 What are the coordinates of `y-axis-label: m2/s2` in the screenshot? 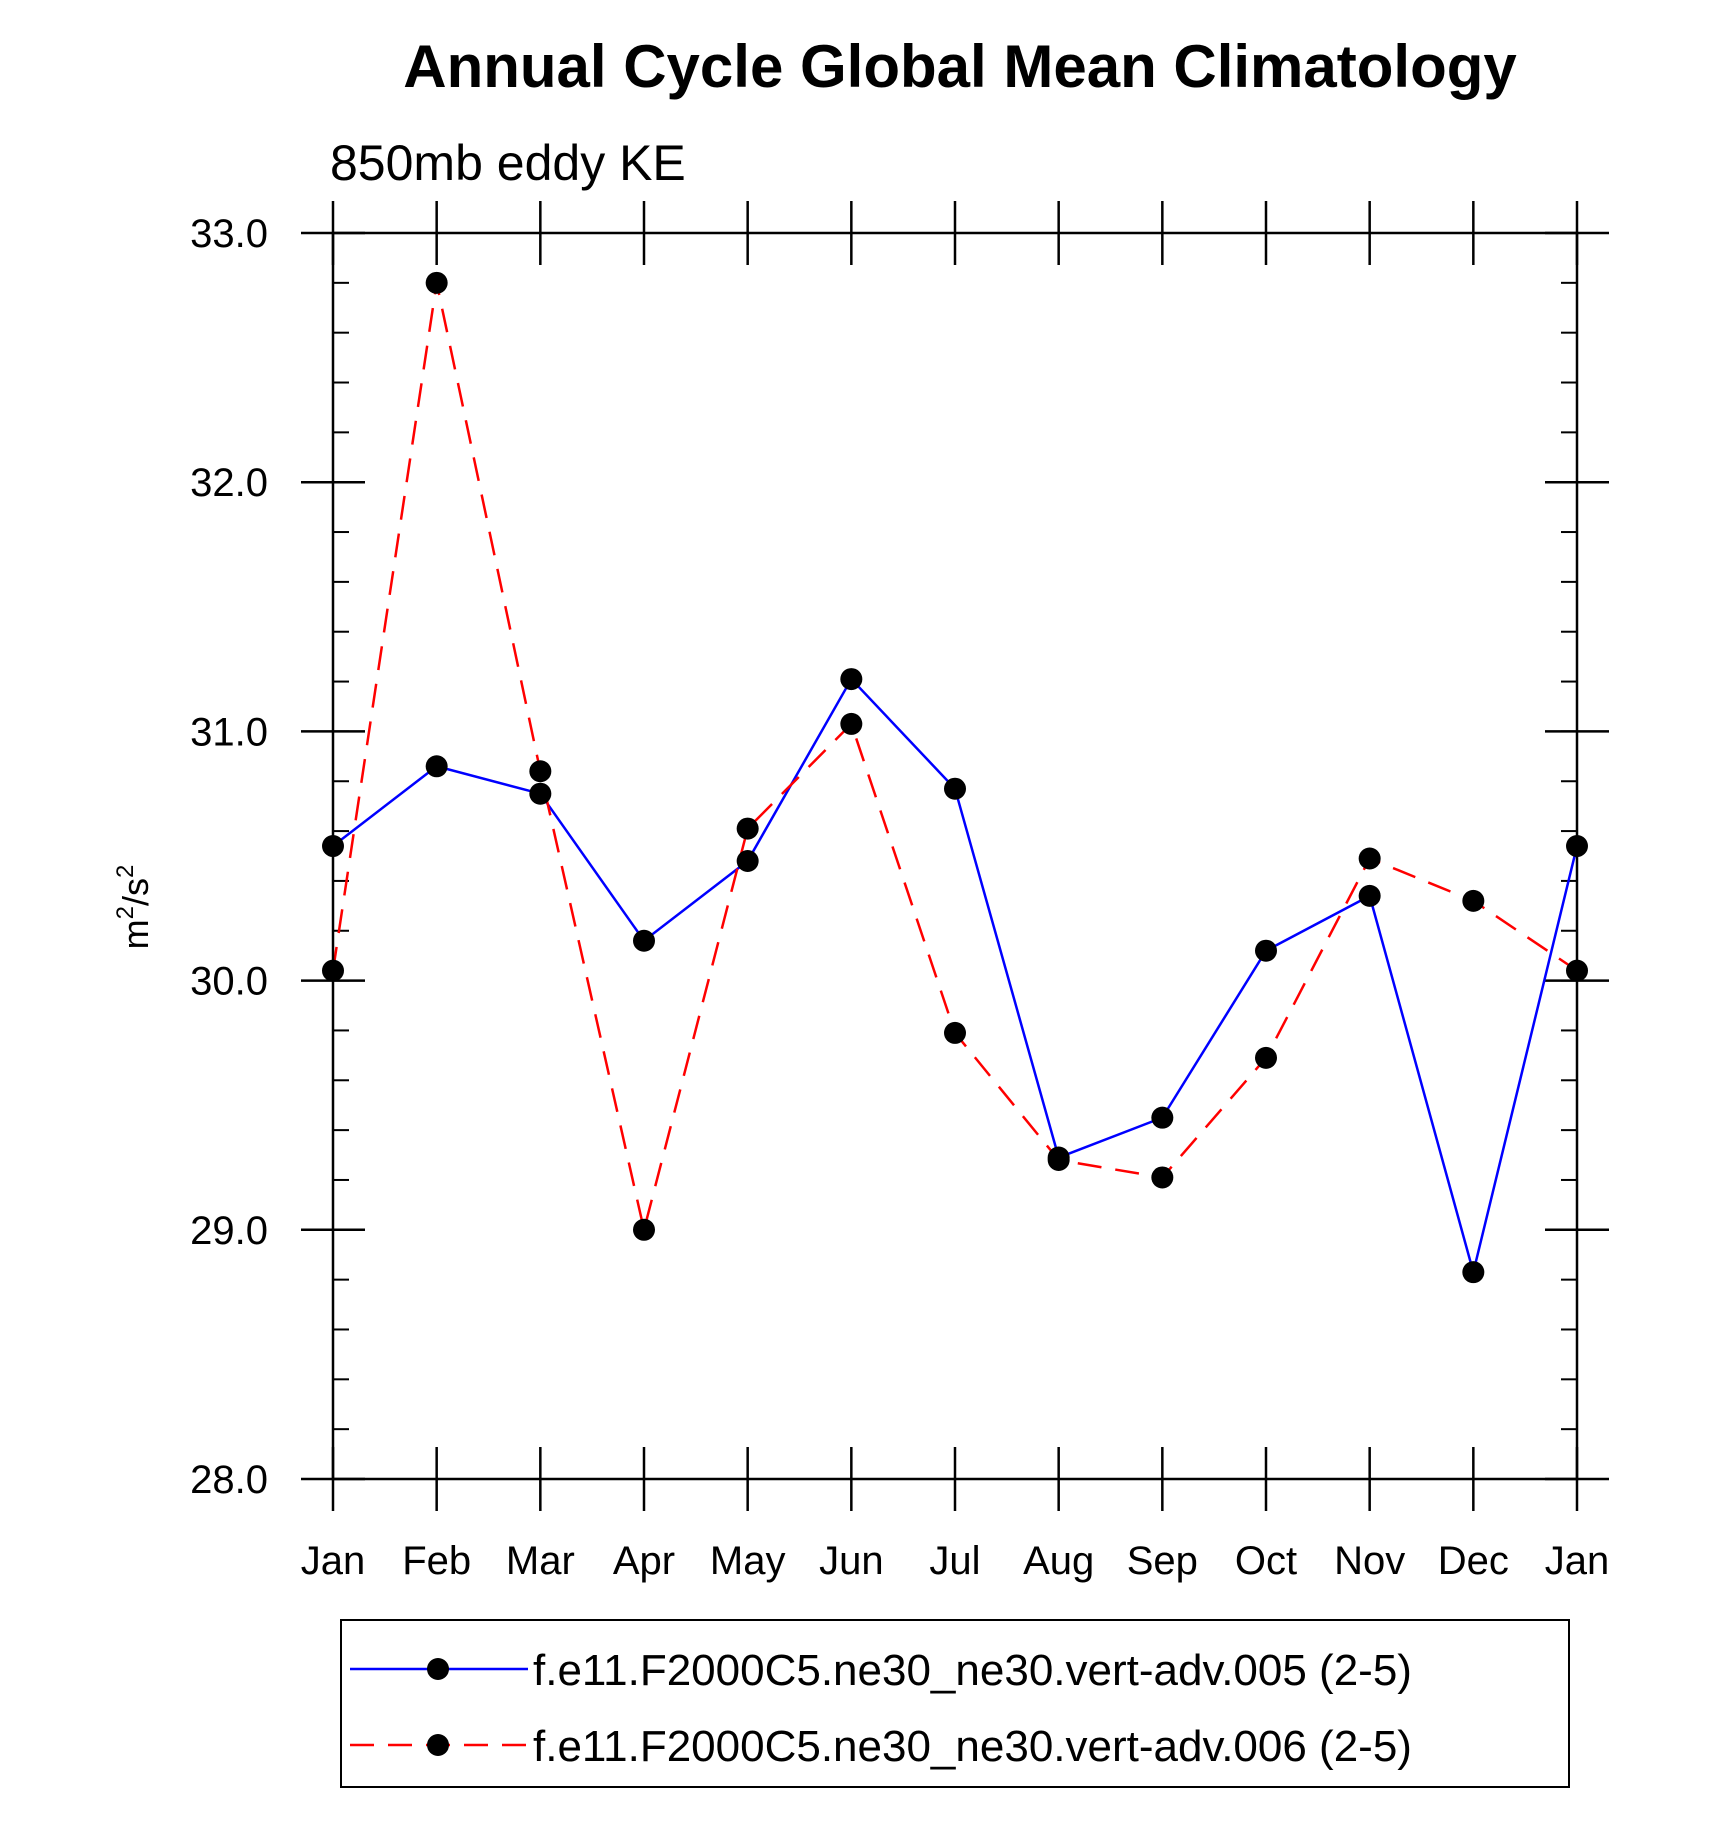 It's located at (134, 907).